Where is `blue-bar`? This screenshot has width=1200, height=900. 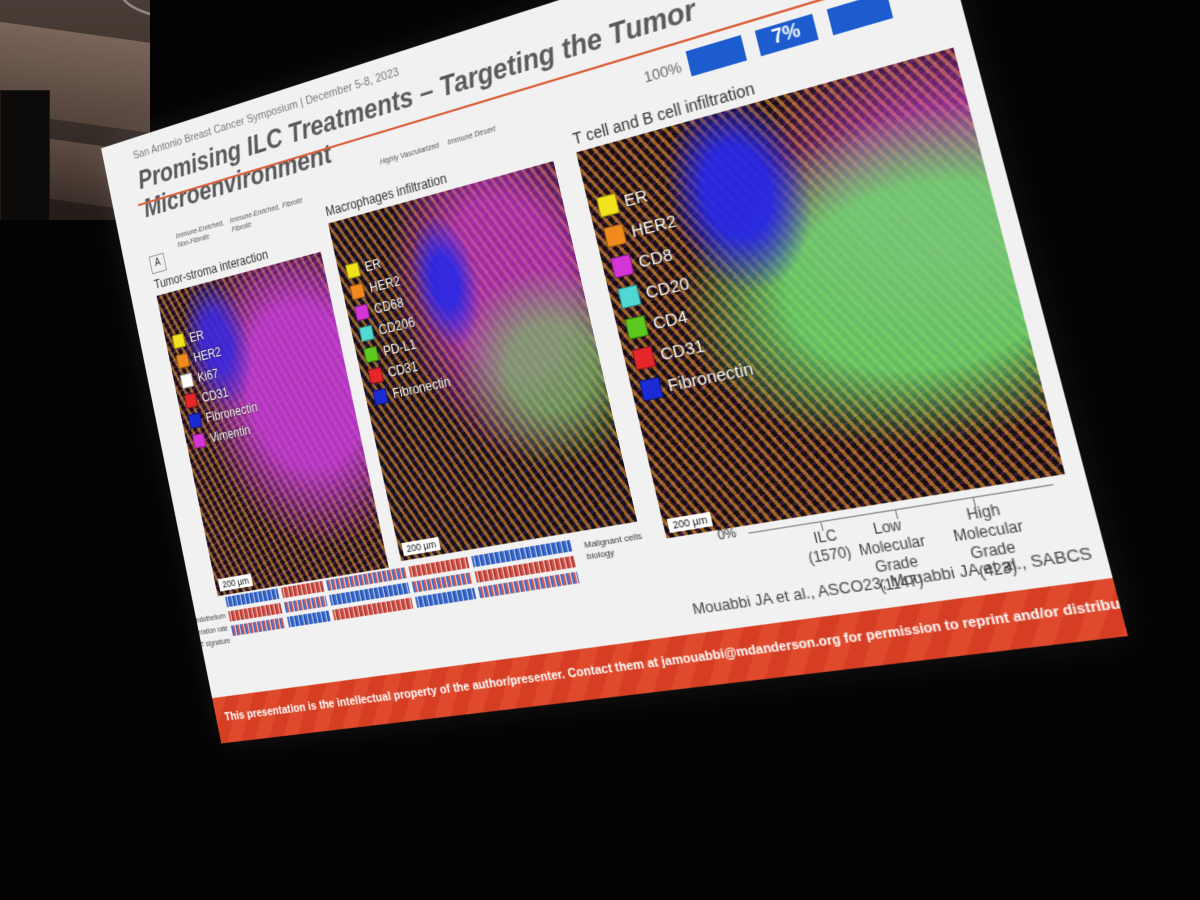 blue-bar is located at coordinates (860, 18).